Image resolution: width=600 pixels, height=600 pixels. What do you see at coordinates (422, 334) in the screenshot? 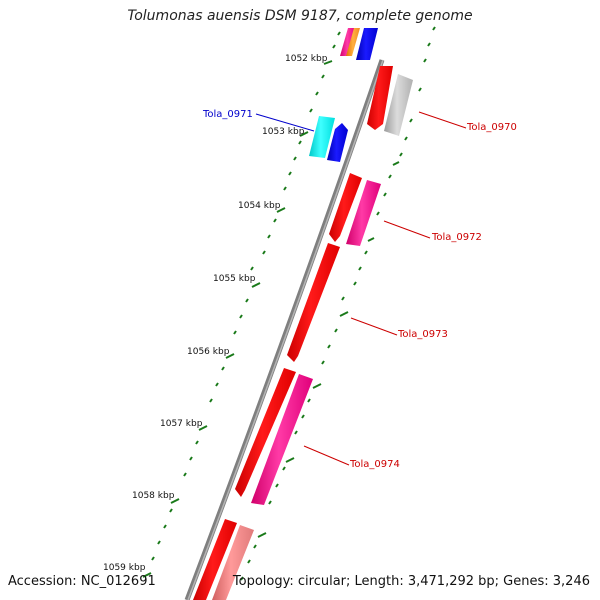
I see `gene-label-tola-0973: Tola_0973` at bounding box center [422, 334].